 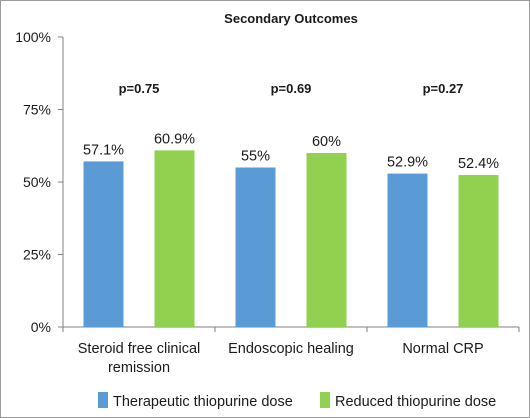 What do you see at coordinates (291, 18) in the screenshot?
I see `chart-title: Secondary Outcomes` at bounding box center [291, 18].